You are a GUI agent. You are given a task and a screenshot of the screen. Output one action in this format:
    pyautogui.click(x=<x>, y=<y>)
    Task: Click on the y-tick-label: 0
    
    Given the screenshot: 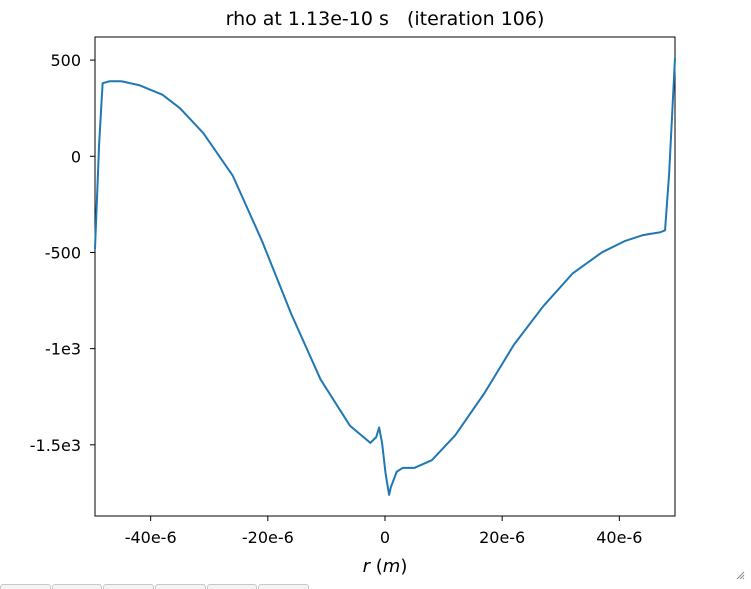 What is the action you would take?
    pyautogui.click(x=76, y=156)
    